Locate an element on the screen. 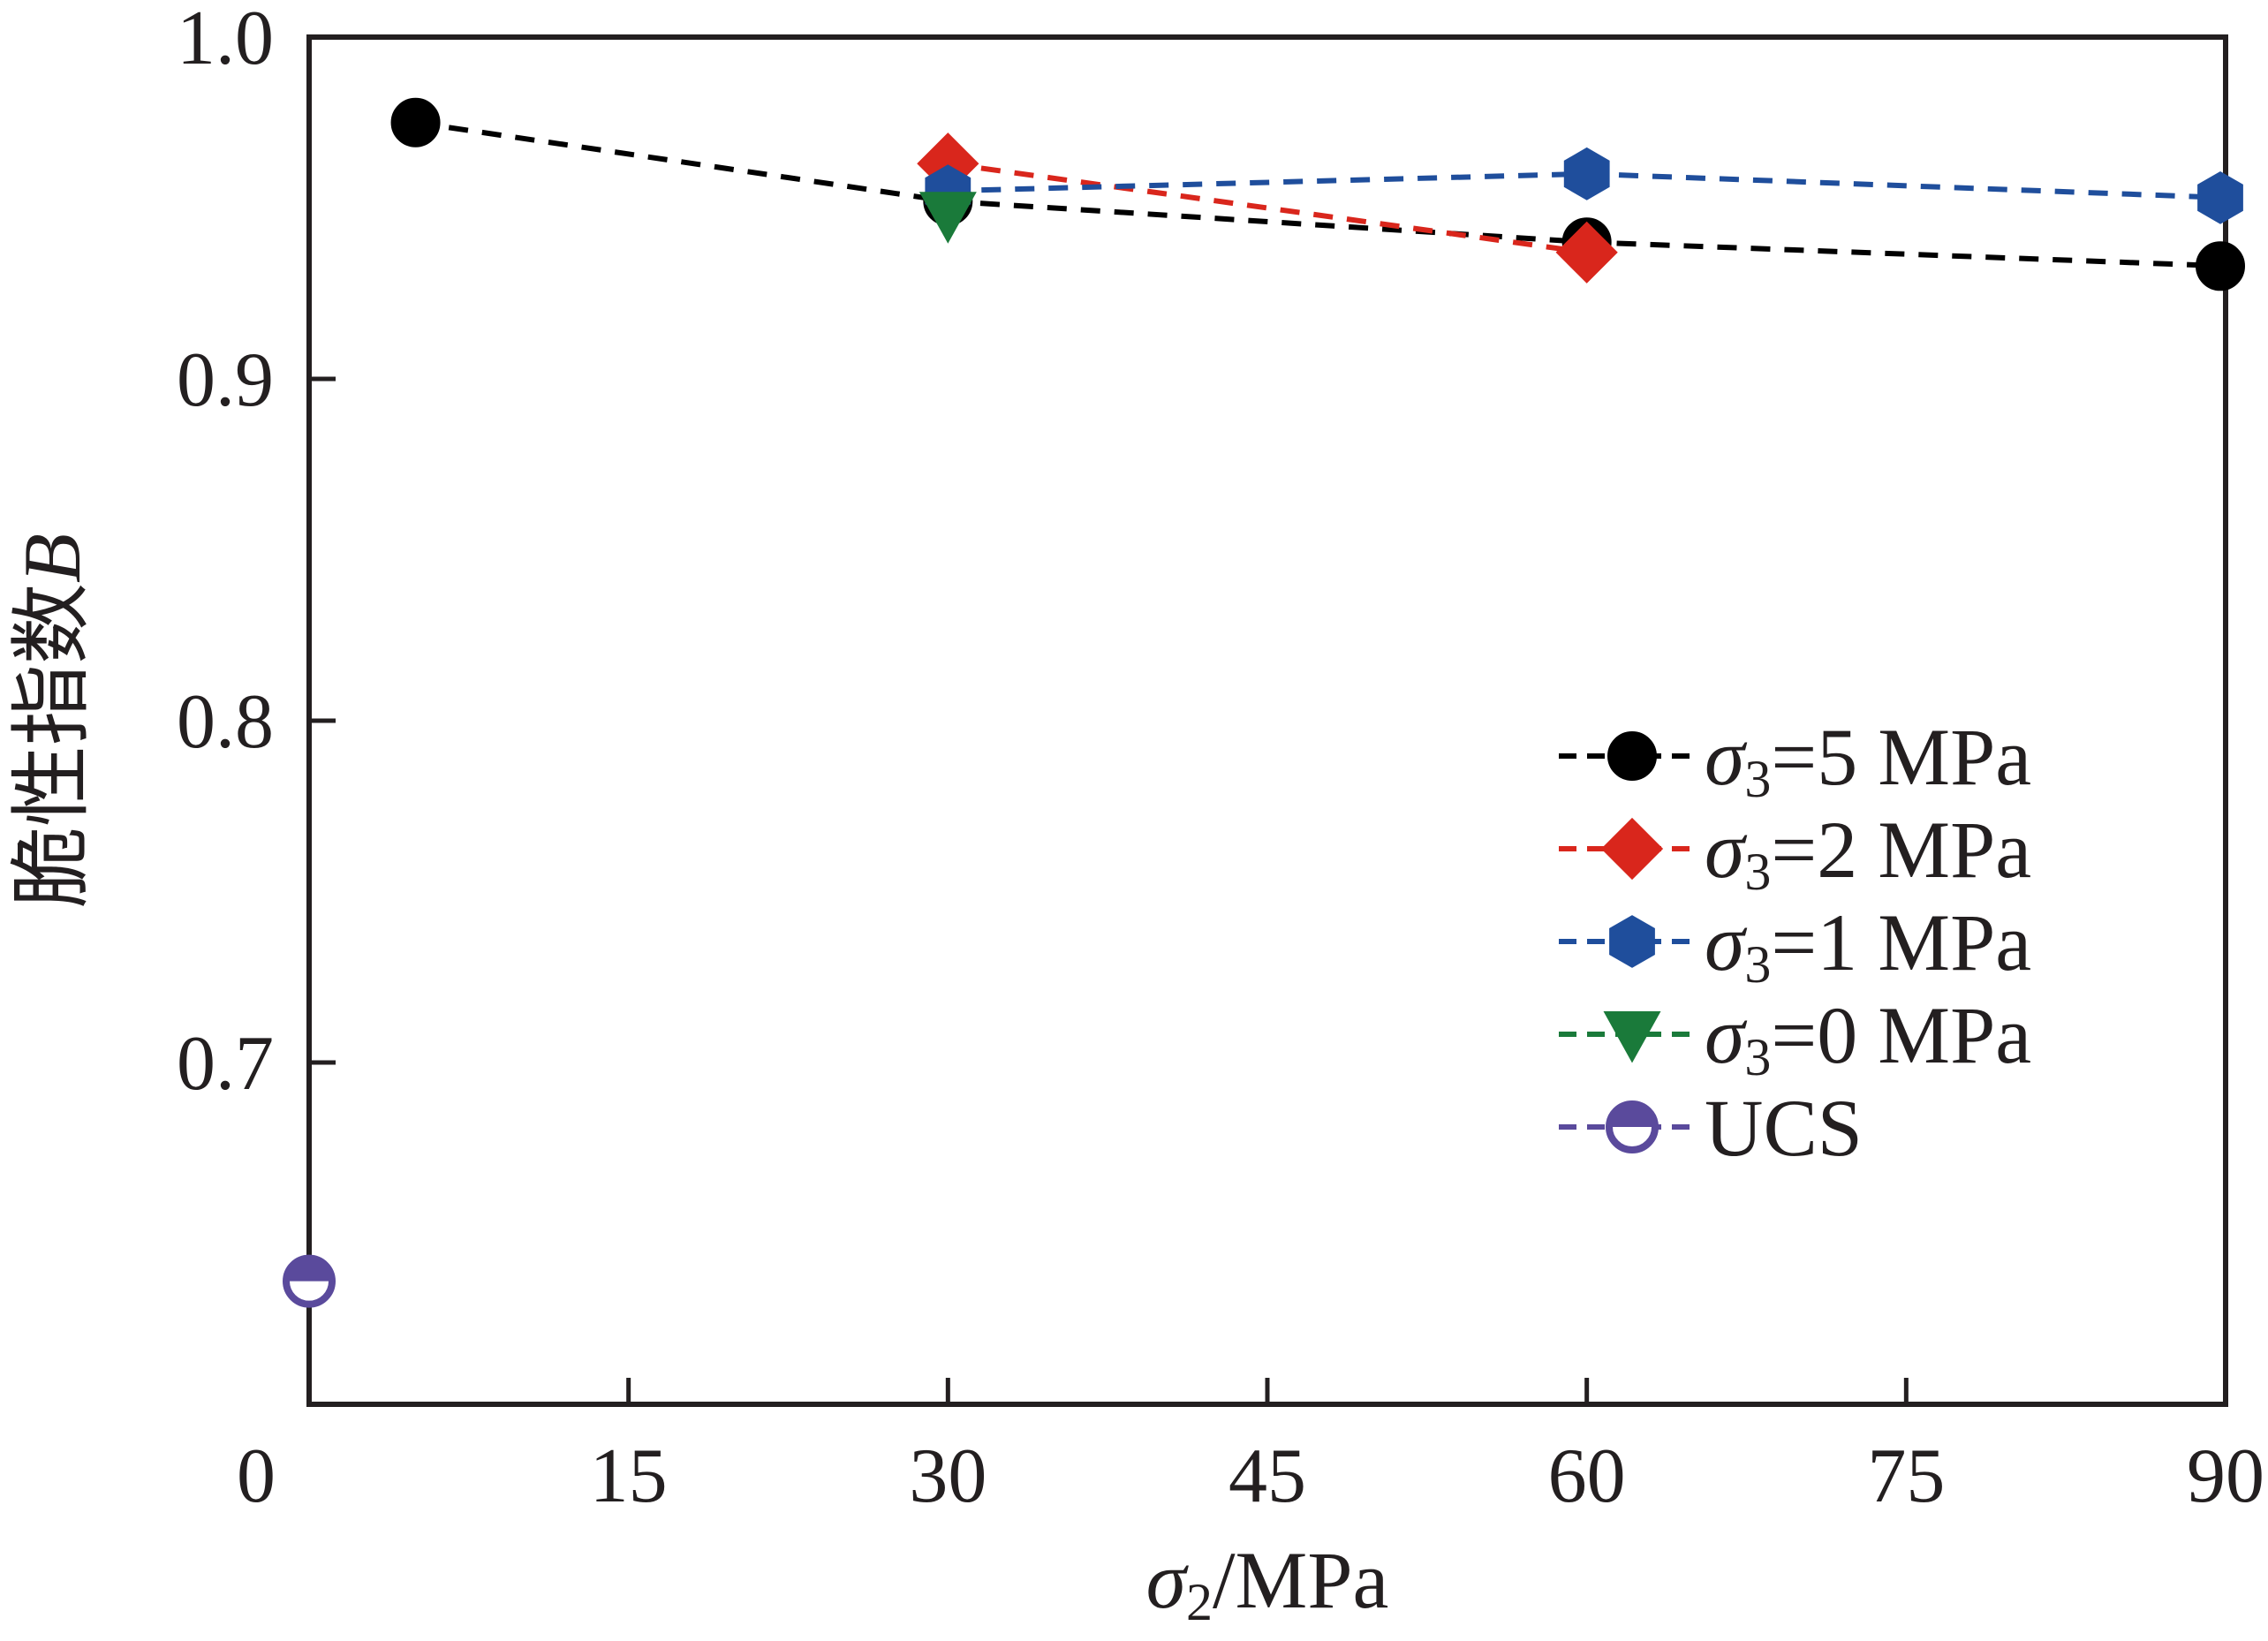  legend-label-text: UCS is located at coordinates (1784, 1128).